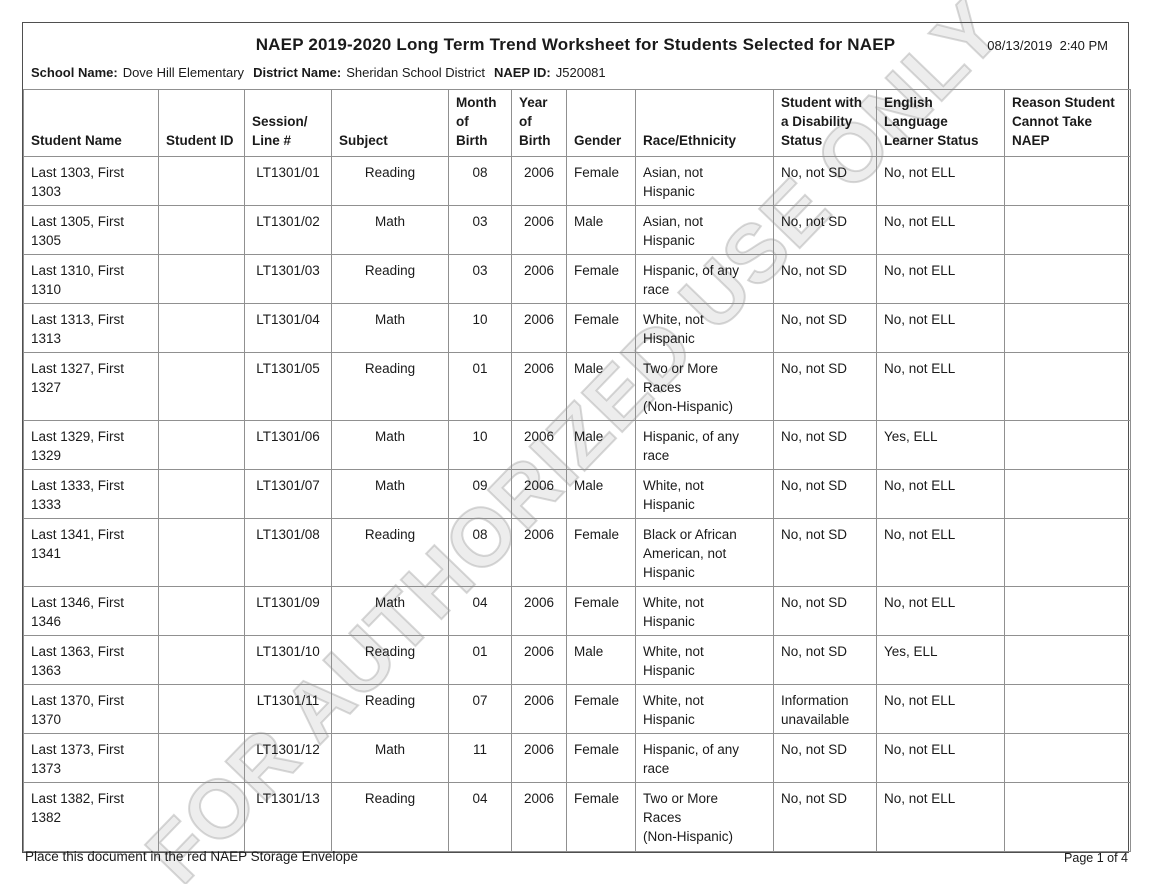  Describe the element at coordinates (288, 123) in the screenshot. I see `column-header-session-line: Session/ Line #` at that location.